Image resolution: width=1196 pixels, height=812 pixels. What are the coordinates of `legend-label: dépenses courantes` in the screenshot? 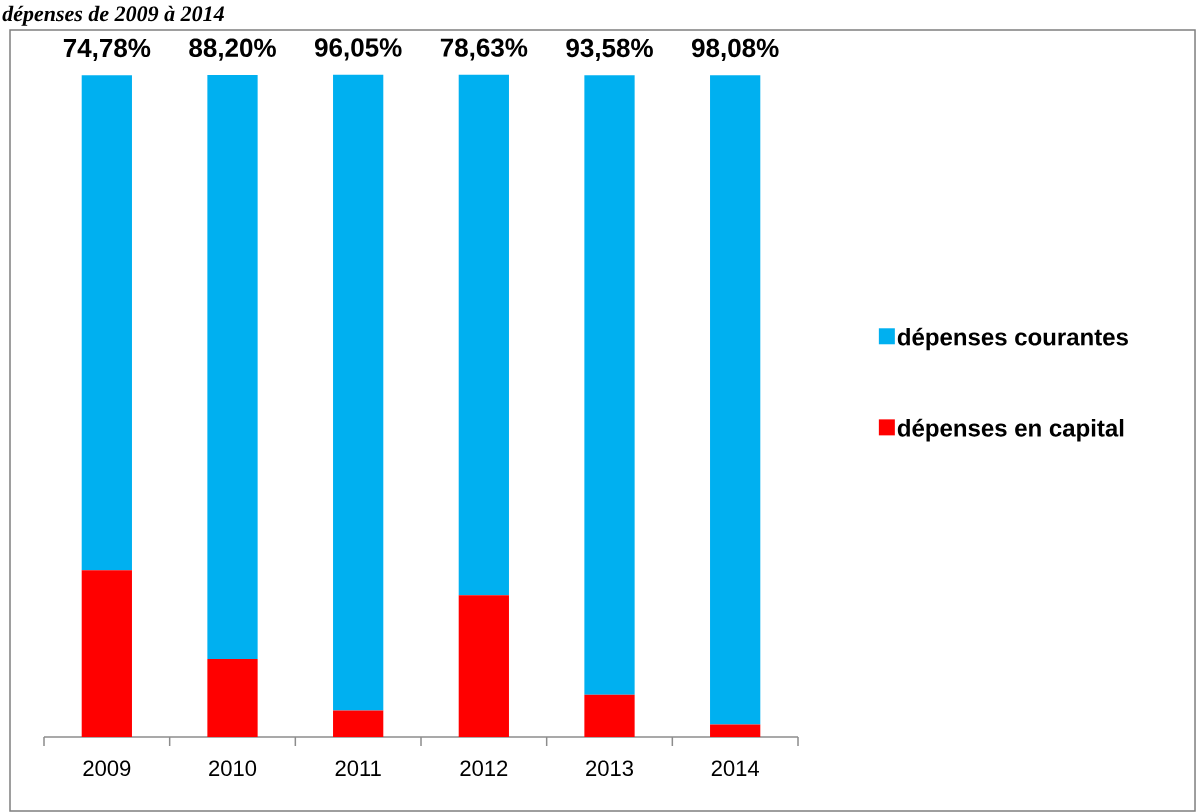 It's located at (1012, 339).